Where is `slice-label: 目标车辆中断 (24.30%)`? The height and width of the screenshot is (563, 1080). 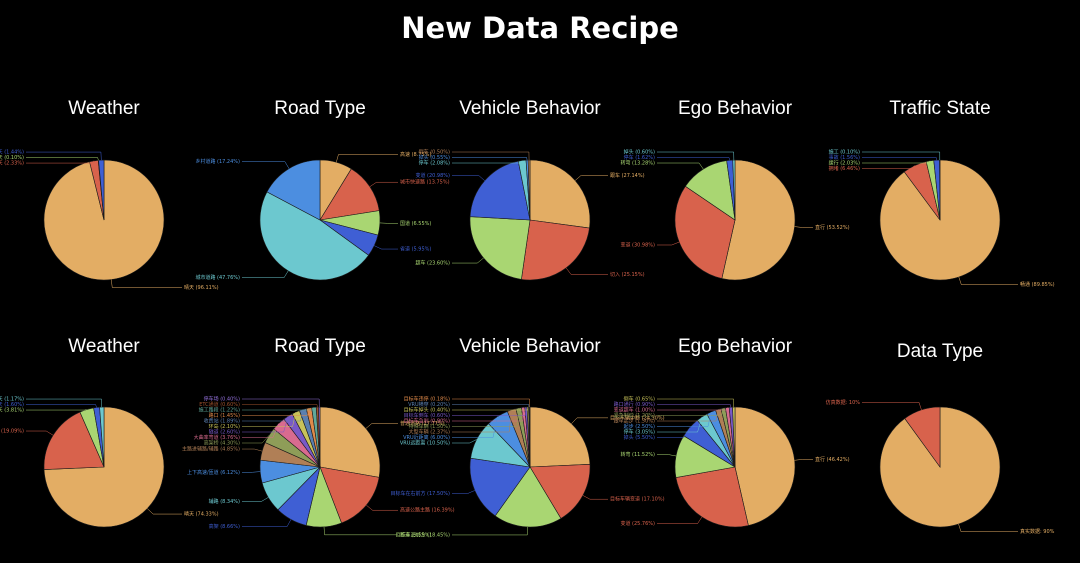
slice-label: 目标车辆中断 (24.30%) is located at coordinates (637, 417).